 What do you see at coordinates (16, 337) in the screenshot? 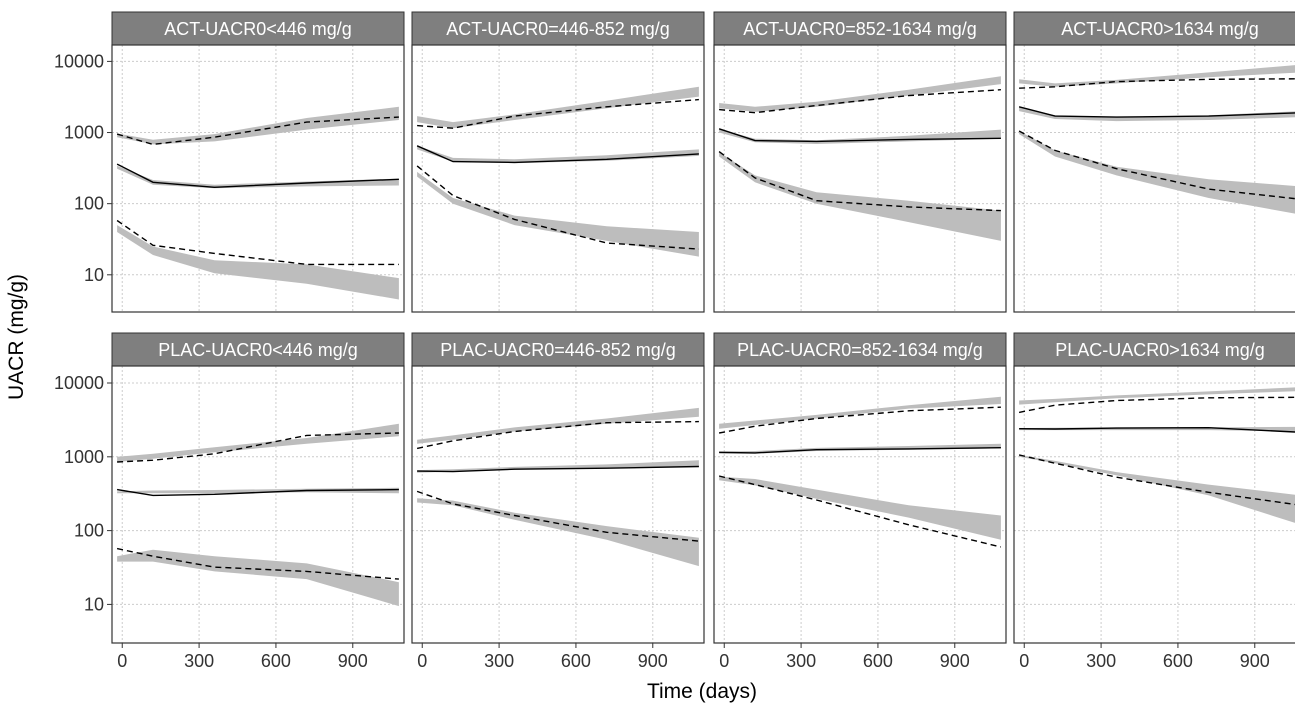
I see `y-axis-title: UACR (mg/g)` at bounding box center [16, 337].